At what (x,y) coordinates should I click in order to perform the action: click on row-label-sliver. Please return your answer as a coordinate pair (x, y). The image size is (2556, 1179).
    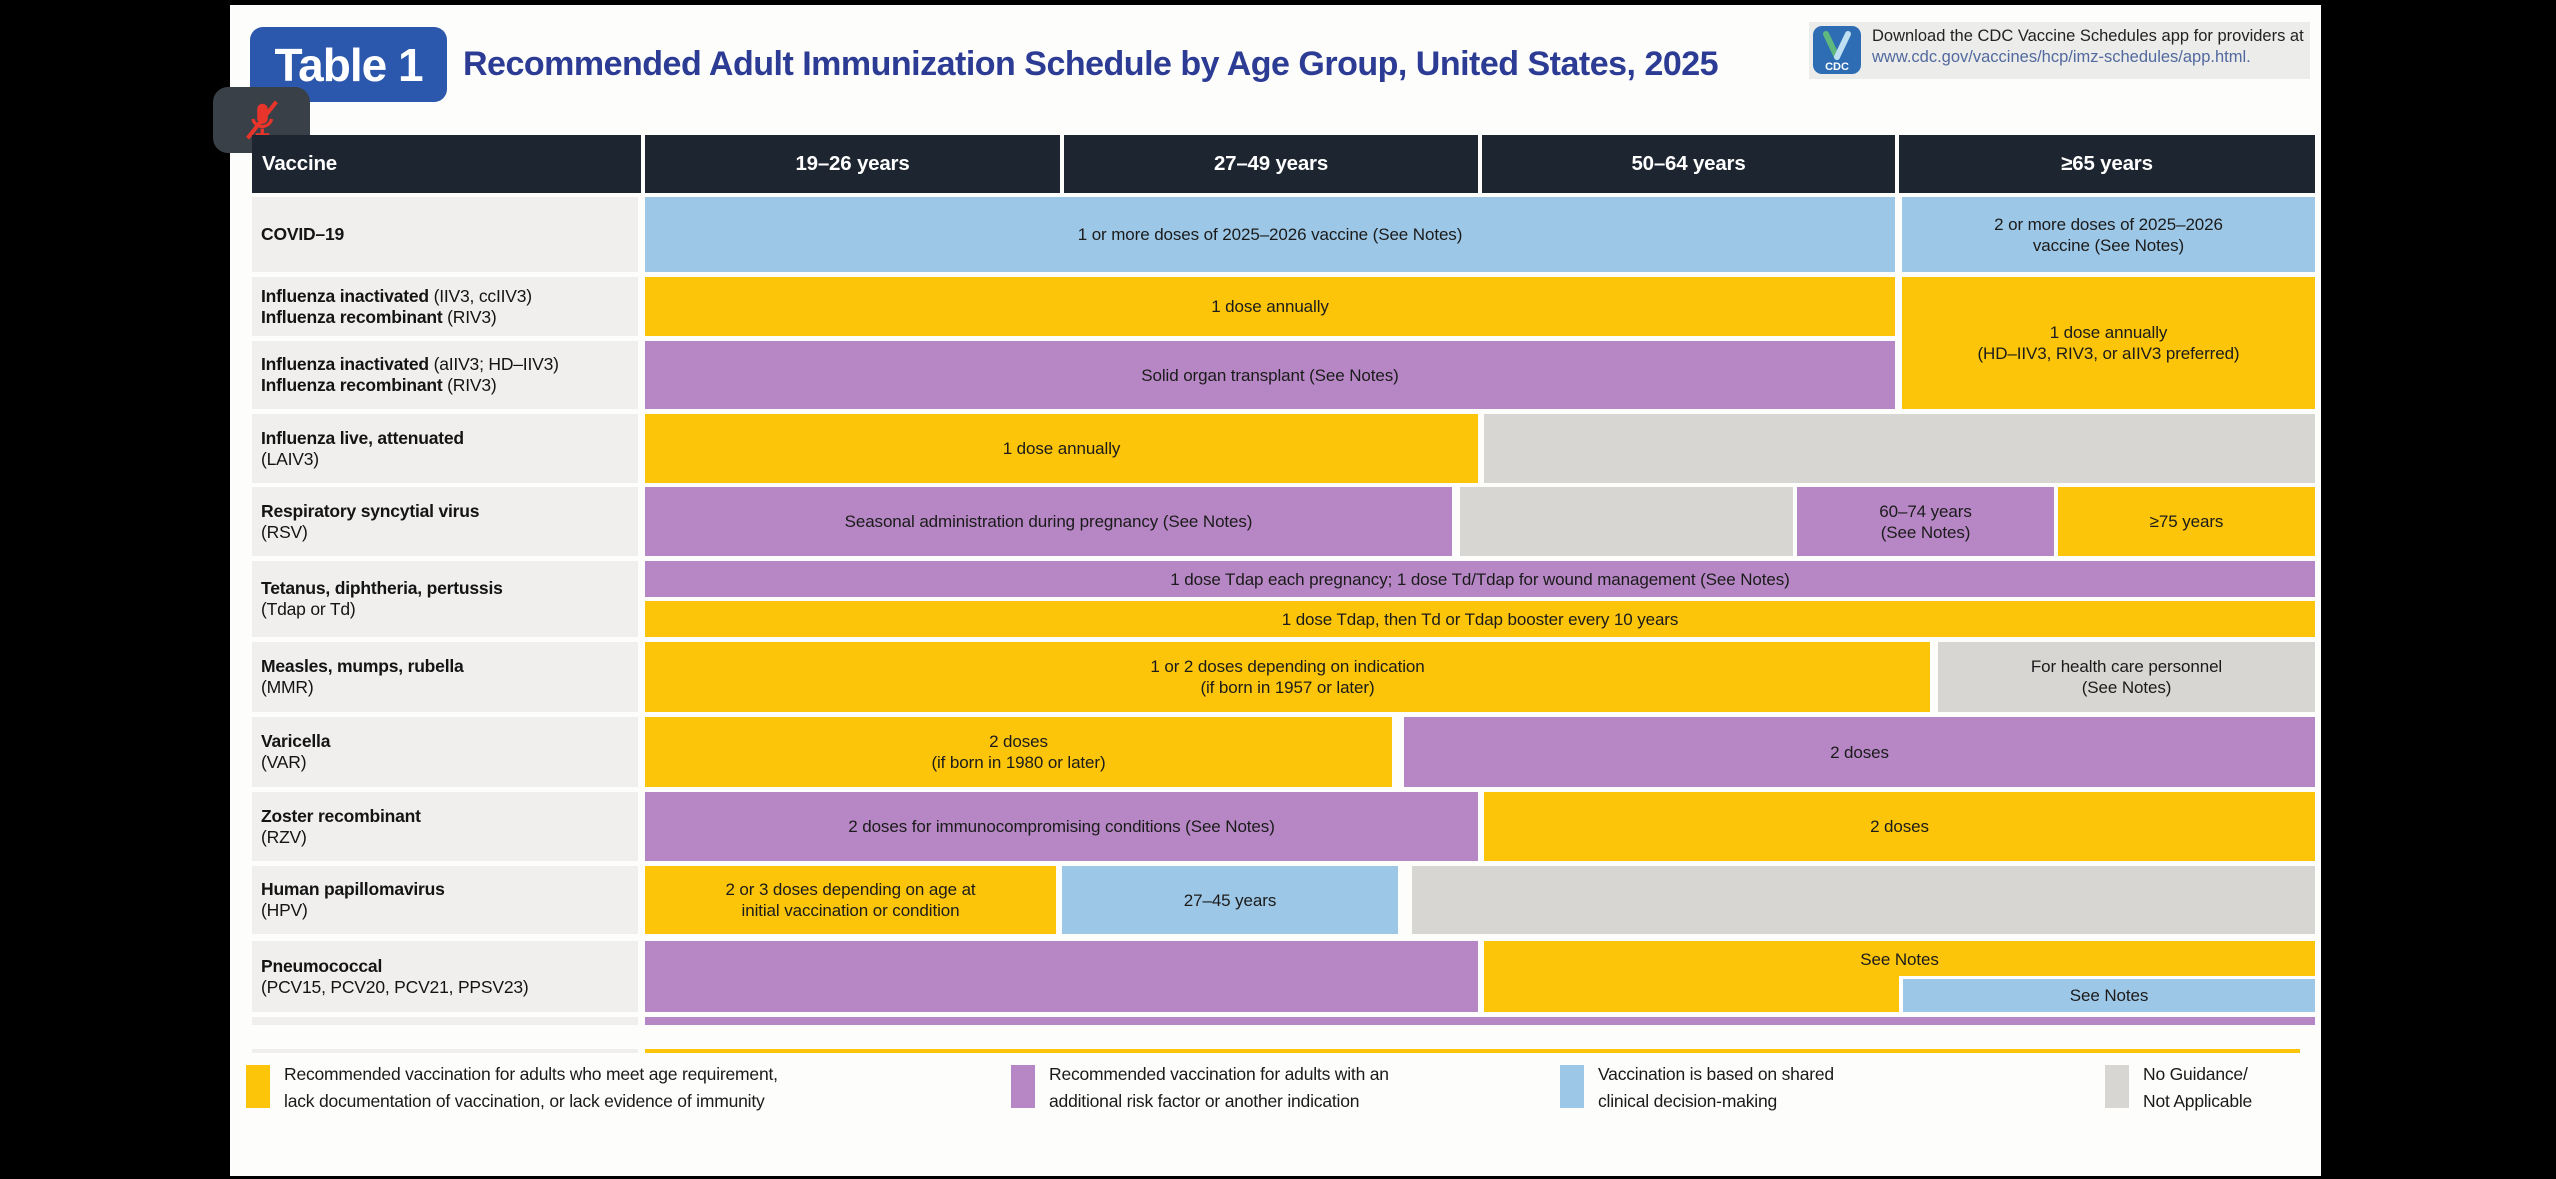
    Looking at the image, I should click on (445, 1021).